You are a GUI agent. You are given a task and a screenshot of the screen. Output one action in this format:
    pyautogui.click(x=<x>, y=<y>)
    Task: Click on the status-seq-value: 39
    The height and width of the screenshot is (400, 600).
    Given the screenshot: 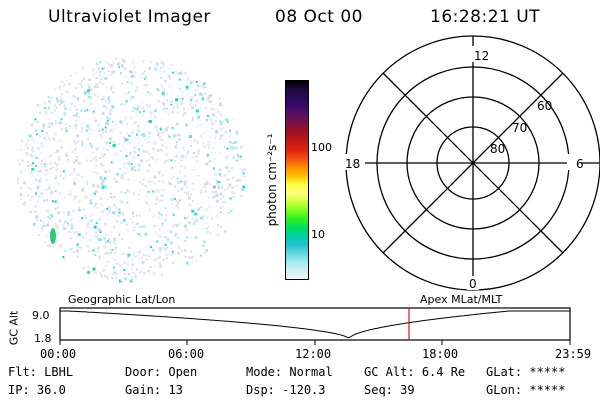 What is the action you would take?
    pyautogui.click(x=407, y=390)
    